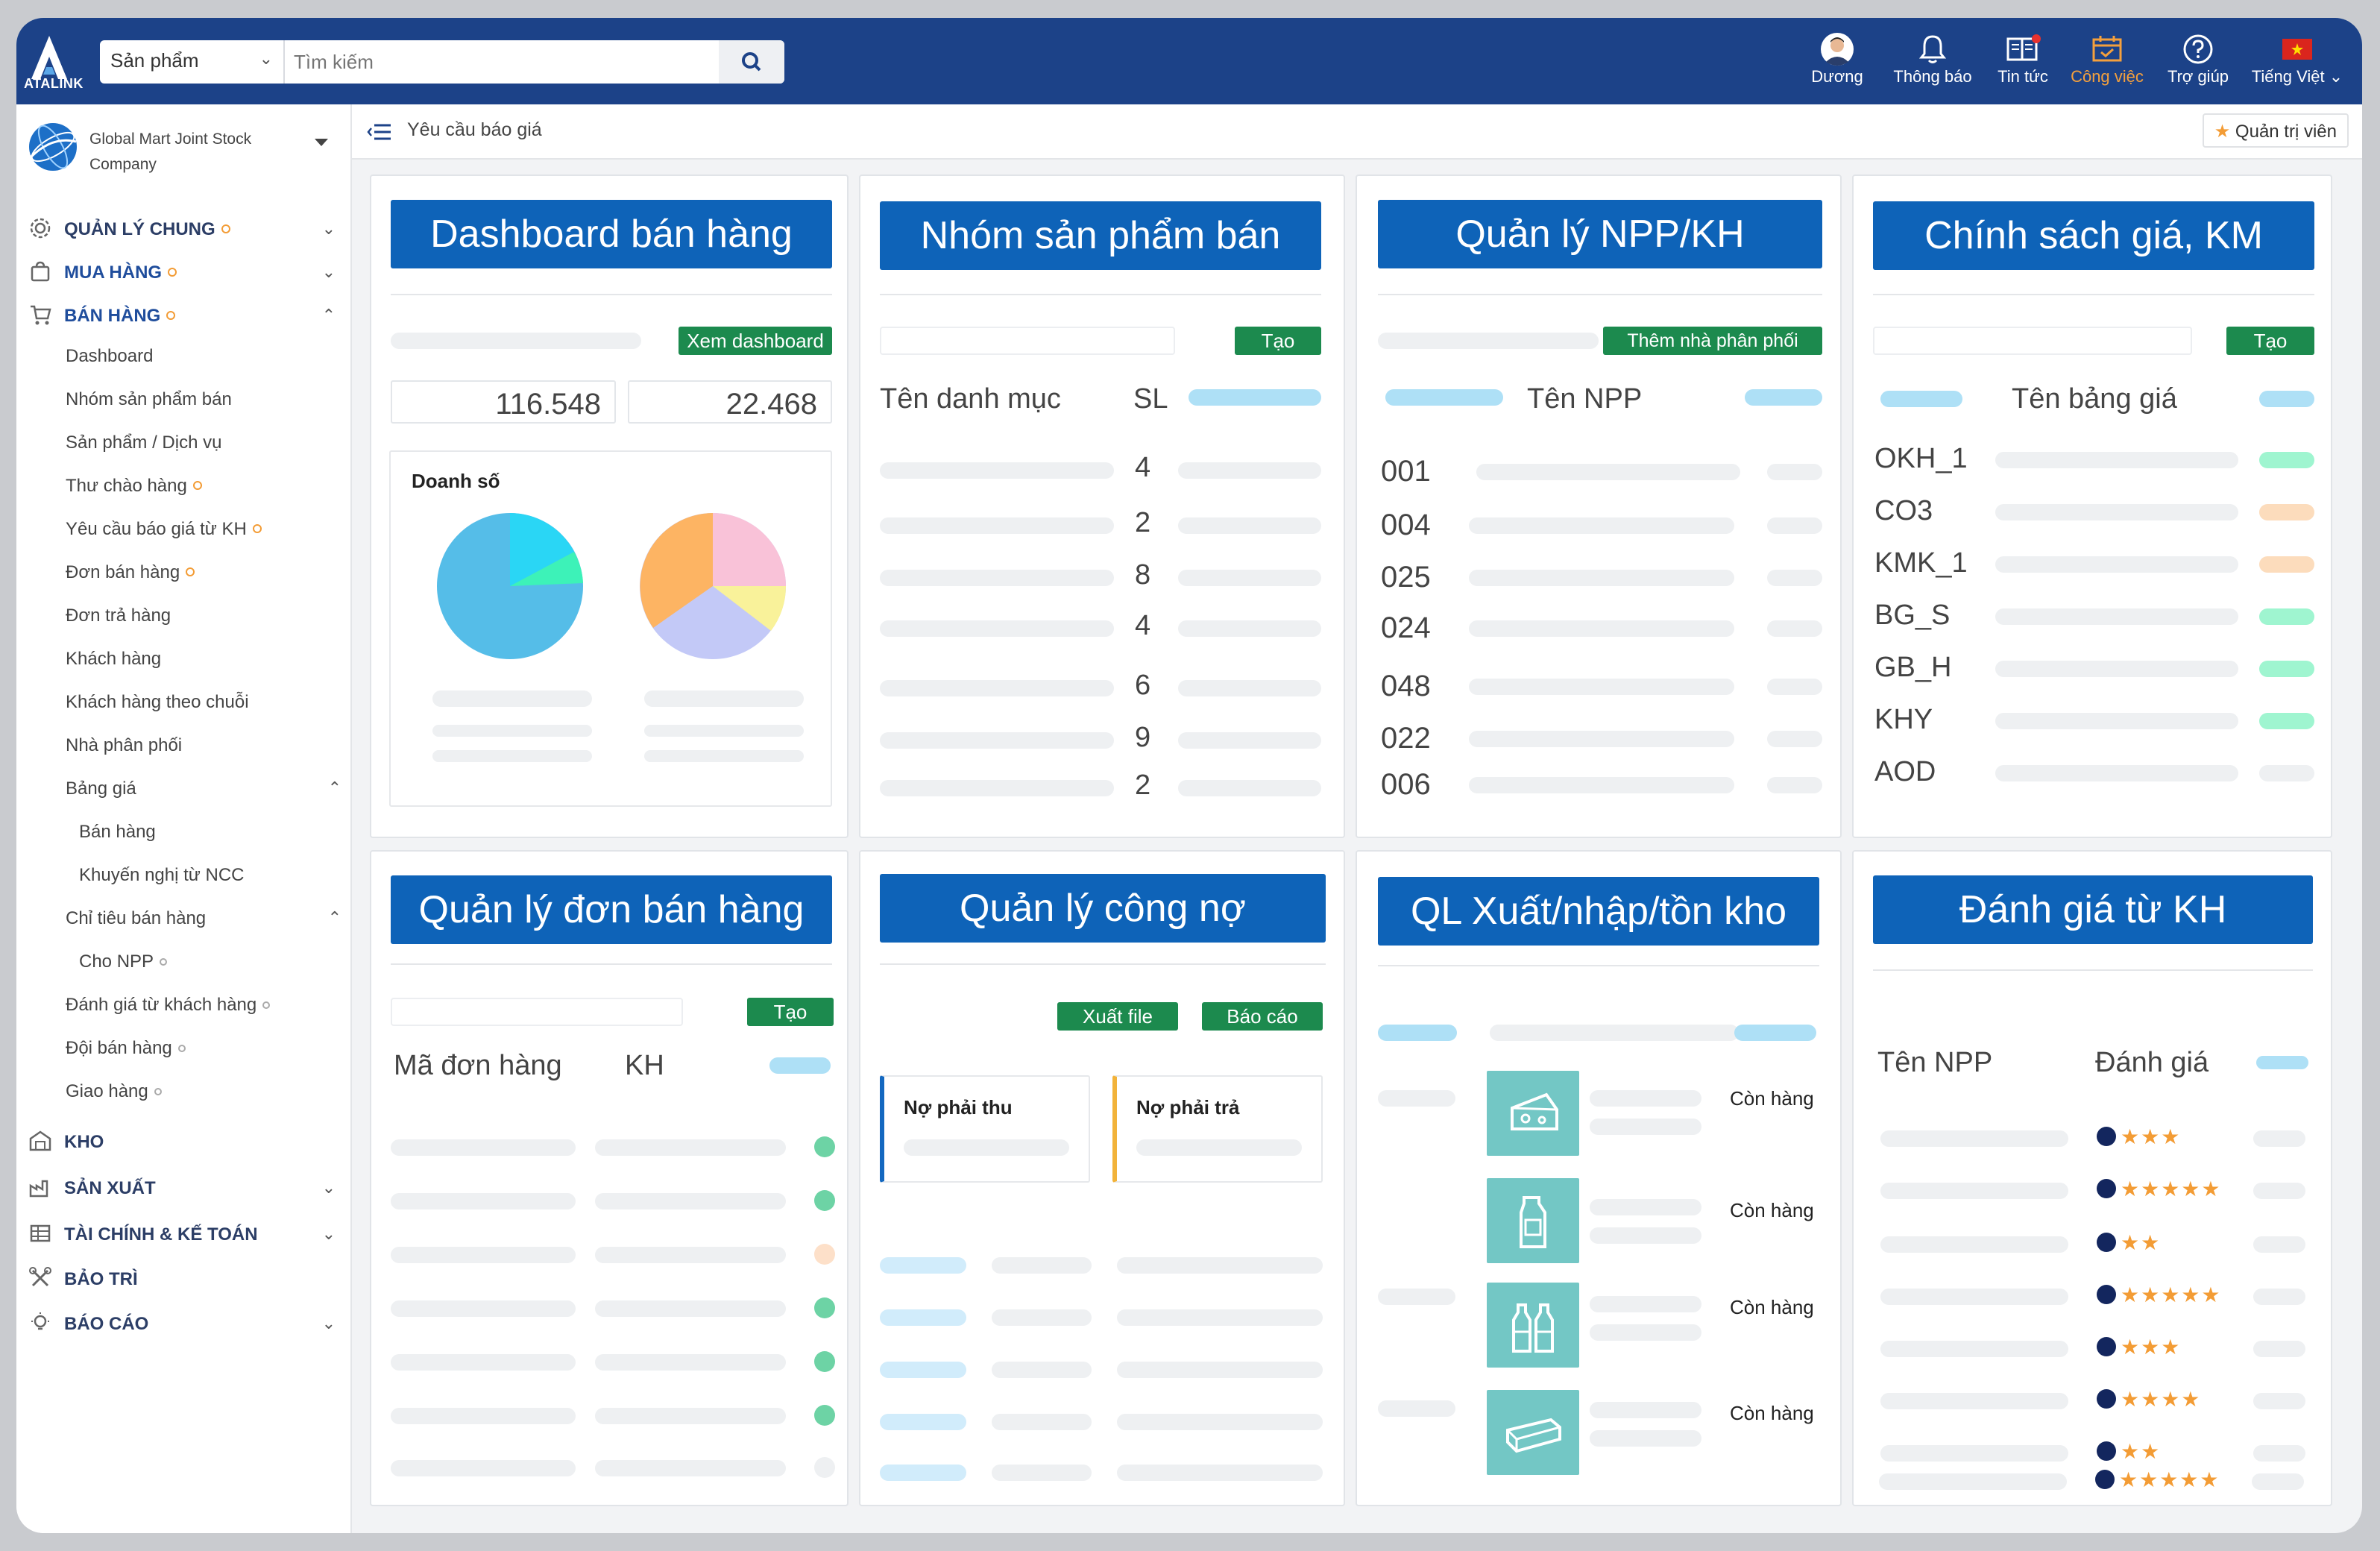 This screenshot has height=1551, width=2380. I want to click on sidebar-item-offer-letter: Thư chào hàng, so click(134, 487).